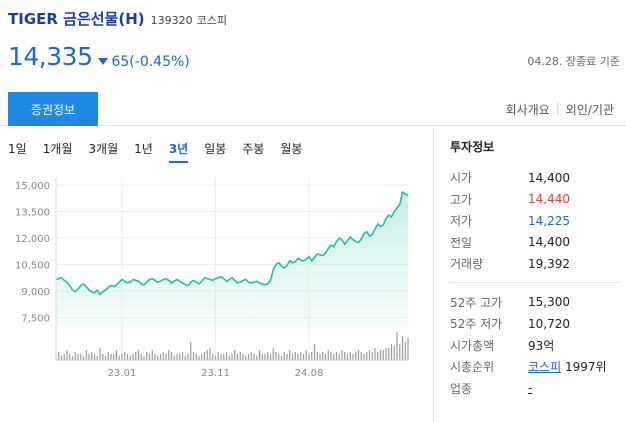 The height and width of the screenshot is (422, 626). I want to click on info-label: 시가, so click(461, 178).